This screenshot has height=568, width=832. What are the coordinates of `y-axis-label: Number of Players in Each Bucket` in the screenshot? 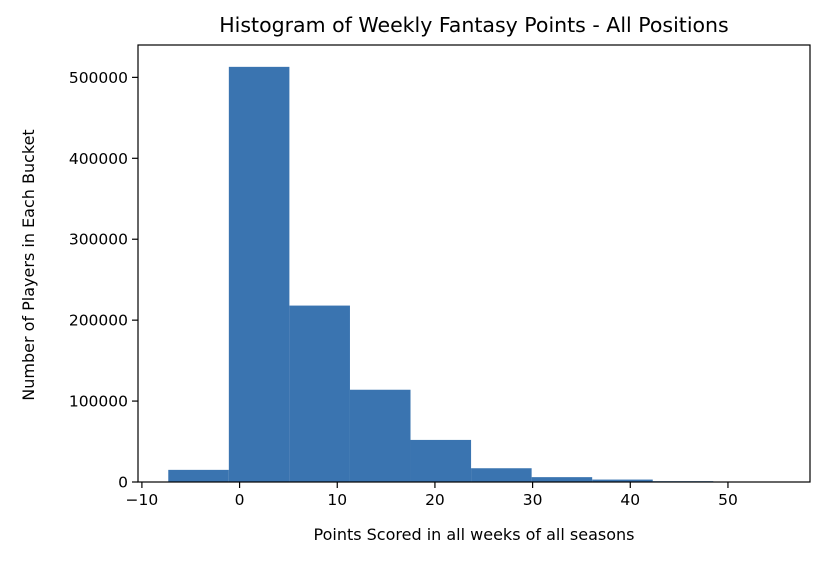 It's located at (28, 264).